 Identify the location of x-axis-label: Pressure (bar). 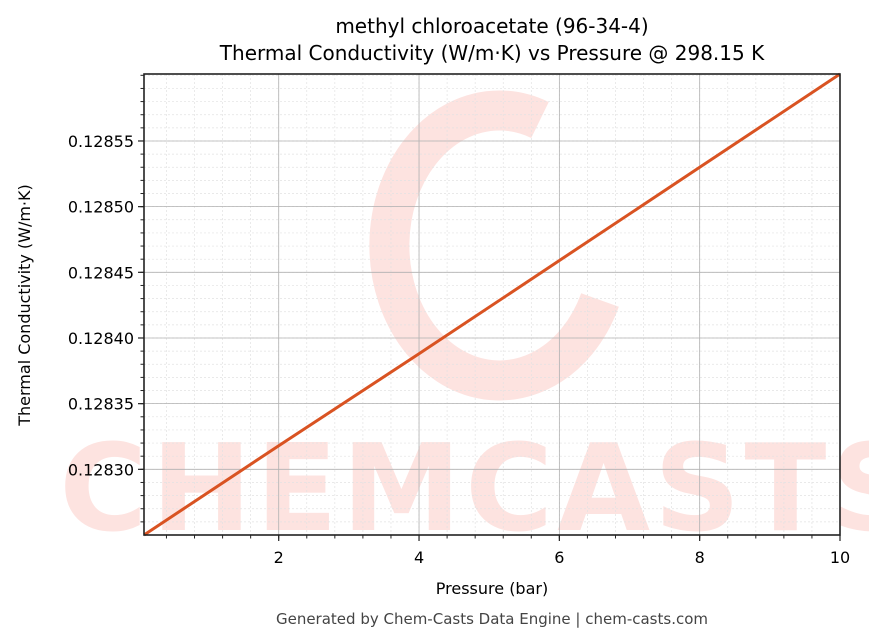
(492, 588).